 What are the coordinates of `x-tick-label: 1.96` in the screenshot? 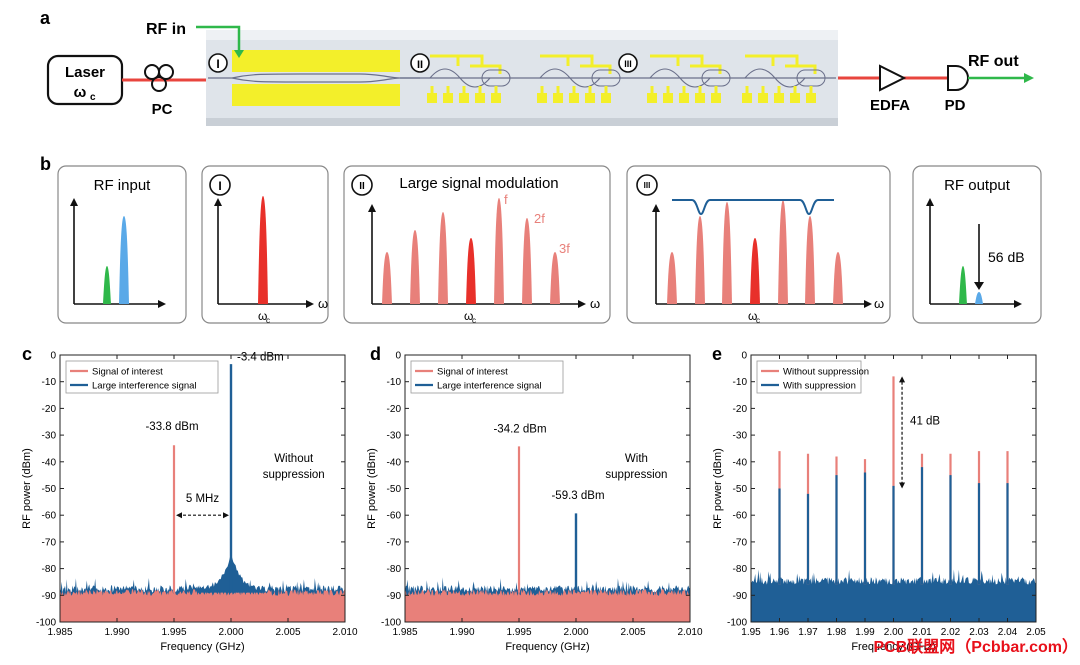 It's located at (780, 632).